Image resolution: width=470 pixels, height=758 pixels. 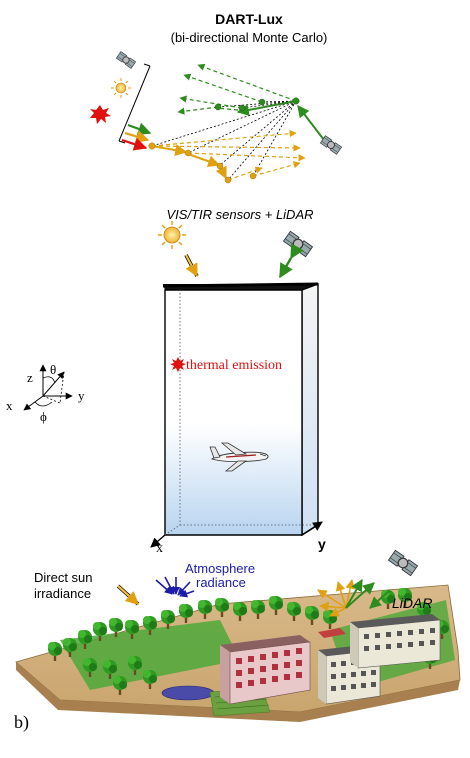 What do you see at coordinates (322, 544) in the screenshot?
I see `axis-y-label: y` at bounding box center [322, 544].